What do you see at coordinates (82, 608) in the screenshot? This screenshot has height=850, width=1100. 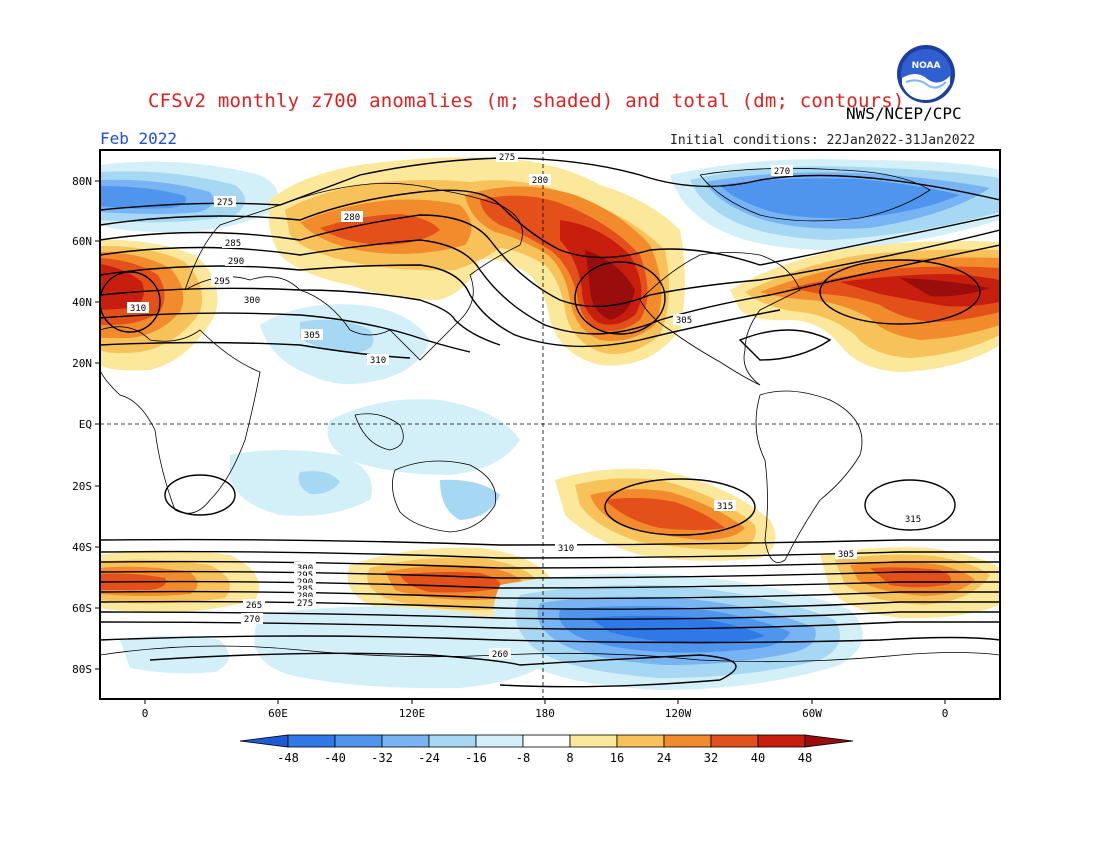 I see `lat-label: 60S` at bounding box center [82, 608].